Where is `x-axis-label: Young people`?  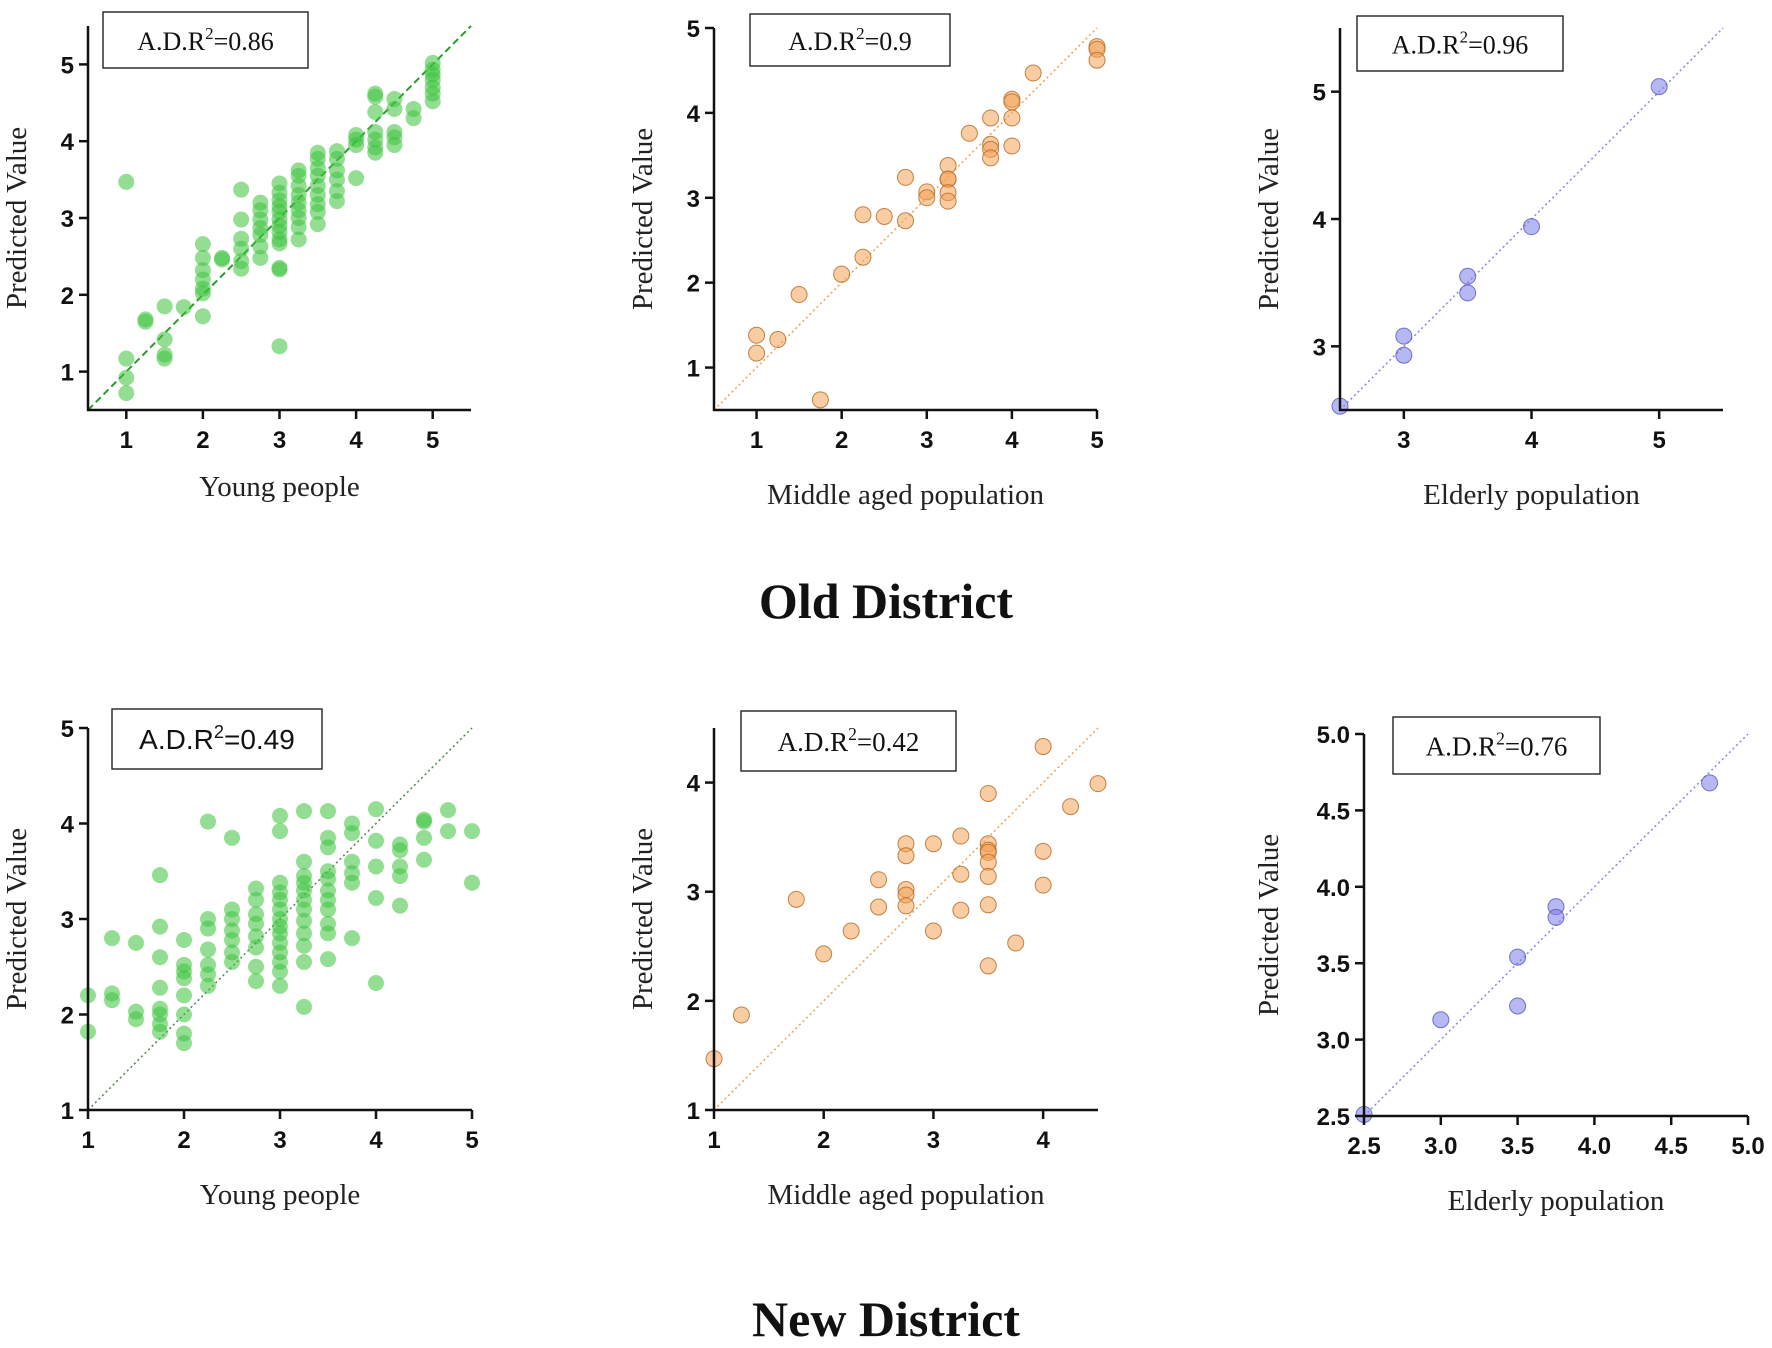
x-axis-label: Young people is located at coordinates (279, 487).